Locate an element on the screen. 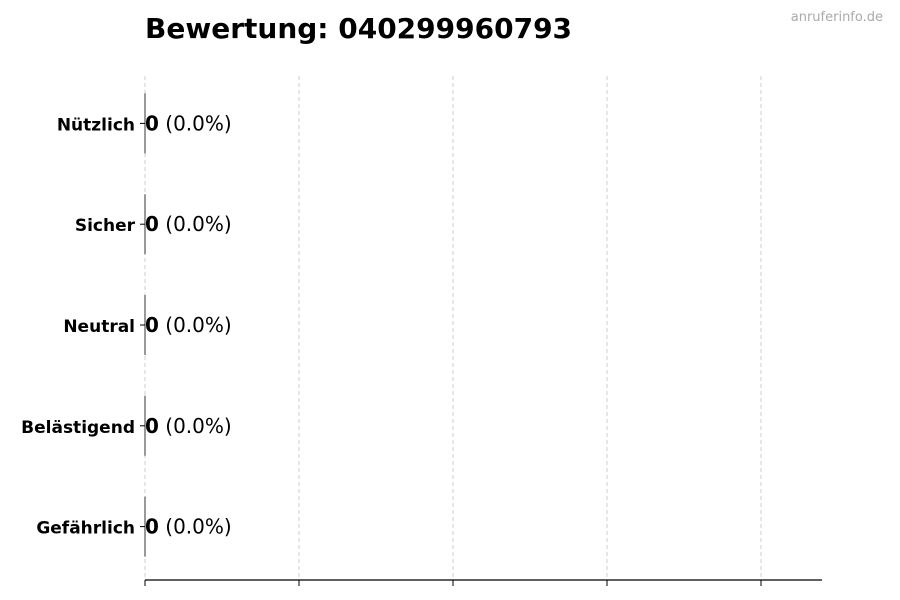 This screenshot has width=900, height=600. category-label: Gefährlich is located at coordinates (85, 529).